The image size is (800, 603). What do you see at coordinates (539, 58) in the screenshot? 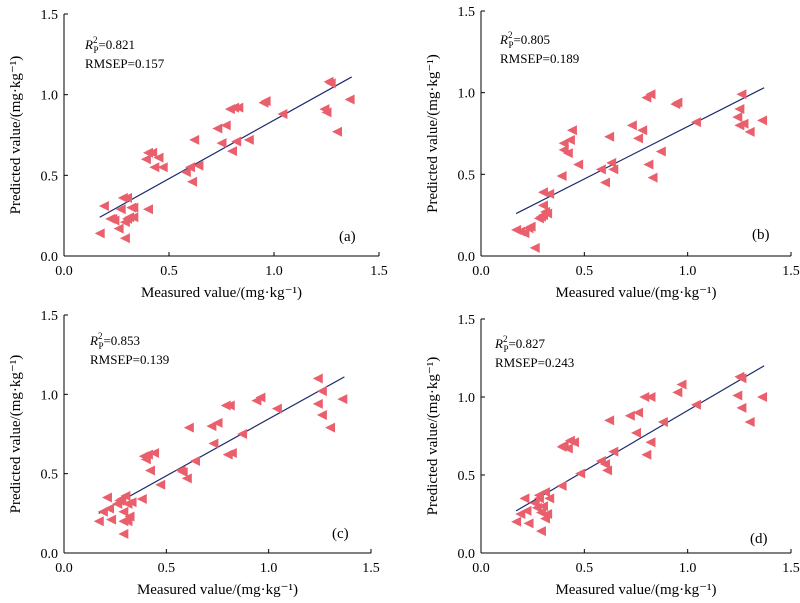
I see `rmsep-annotation: RMSEP=0.189` at bounding box center [539, 58].